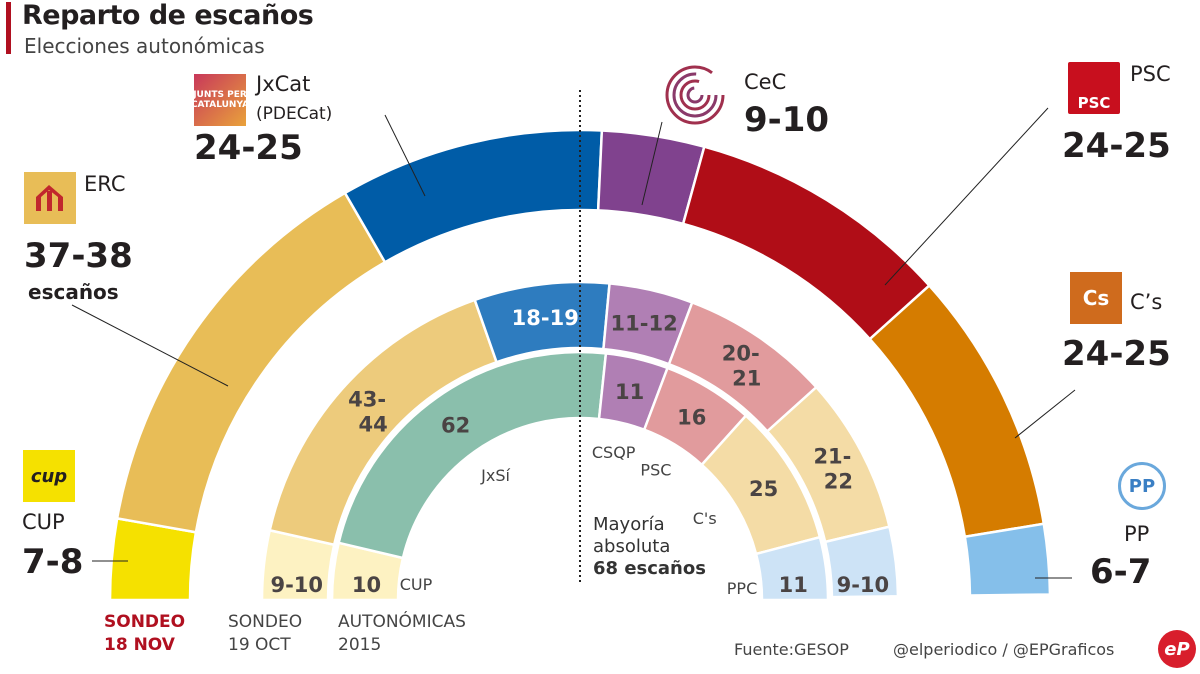  Describe the element at coordinates (495, 475) in the screenshot. I see `ring2-party-label: JxSí` at that location.